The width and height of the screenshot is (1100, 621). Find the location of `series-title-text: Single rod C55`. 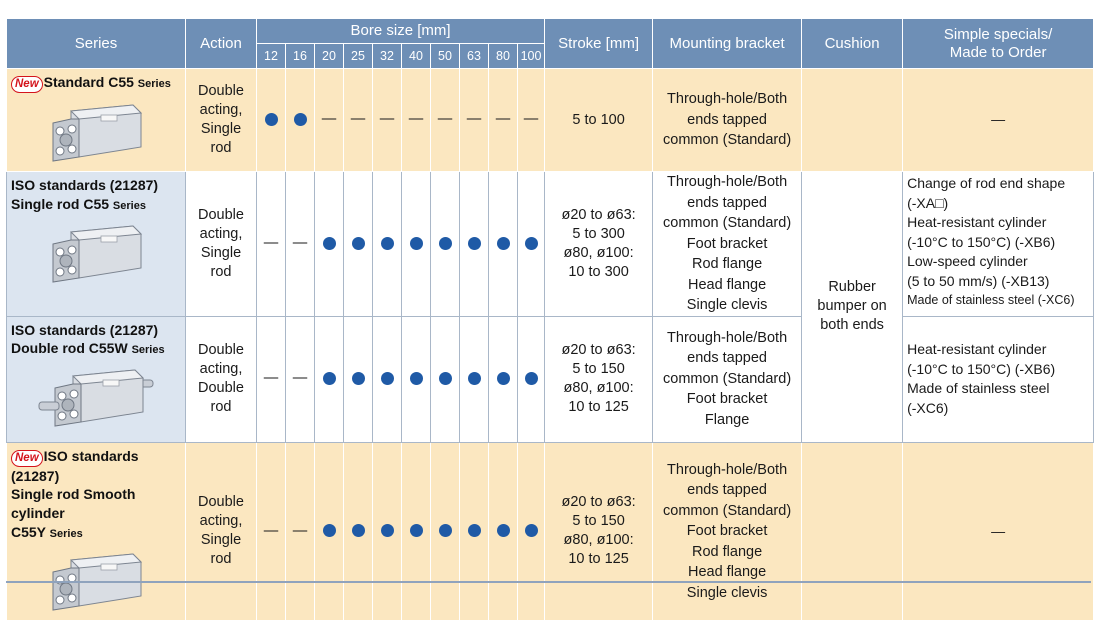

series-title-text: Single rod C55 is located at coordinates (60, 203).